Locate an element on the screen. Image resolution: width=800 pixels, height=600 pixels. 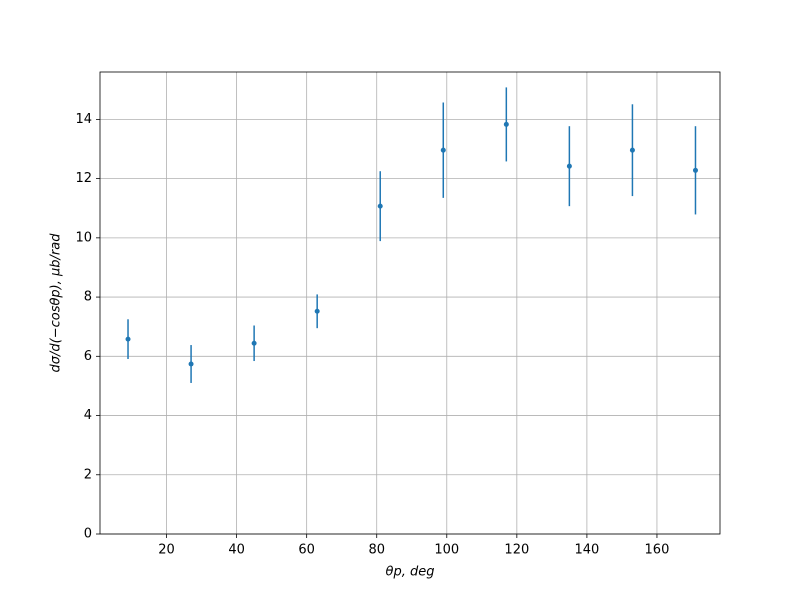
y-tick-label: 10 is located at coordinates (83, 237).